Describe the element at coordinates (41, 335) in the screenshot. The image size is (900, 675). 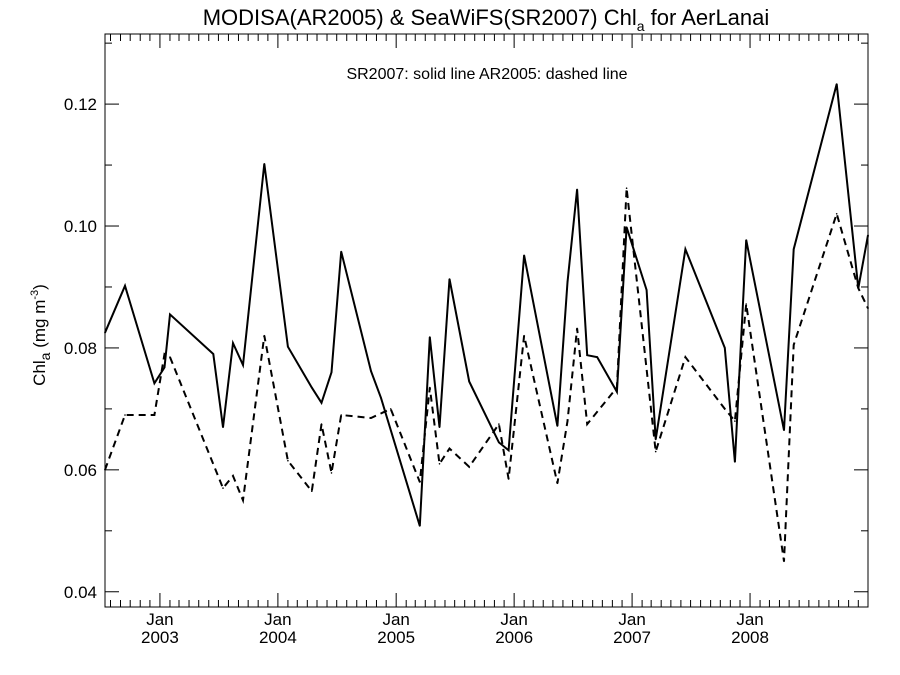
I see `y-axis-label: Chla (mg m-3)` at that location.